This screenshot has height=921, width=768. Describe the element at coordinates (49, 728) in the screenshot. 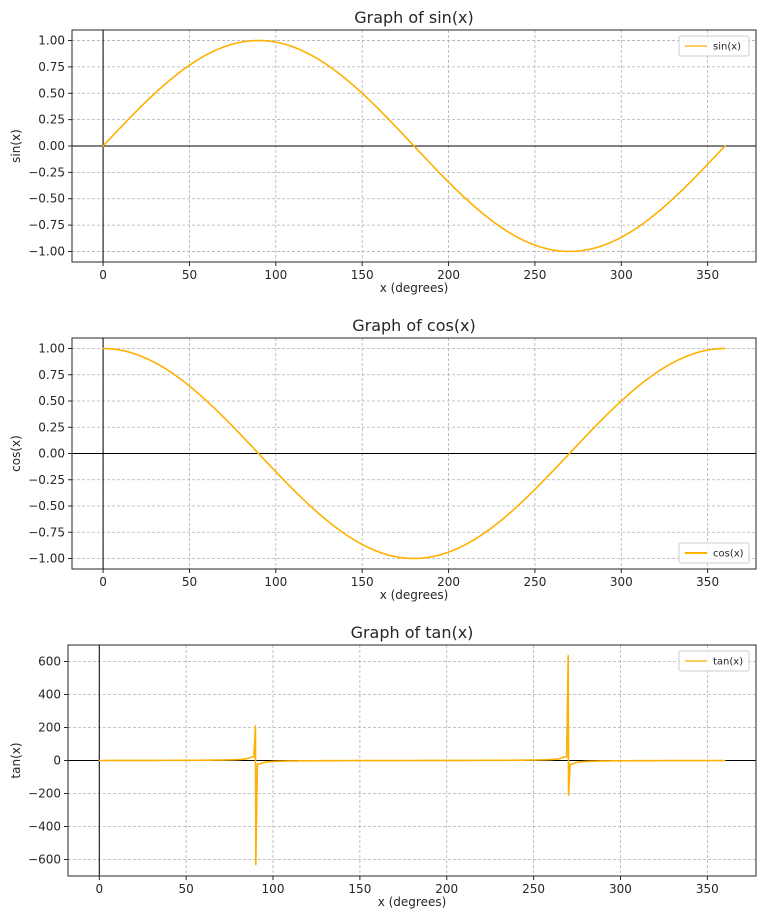

I see `y-tick-label: 200` at that location.